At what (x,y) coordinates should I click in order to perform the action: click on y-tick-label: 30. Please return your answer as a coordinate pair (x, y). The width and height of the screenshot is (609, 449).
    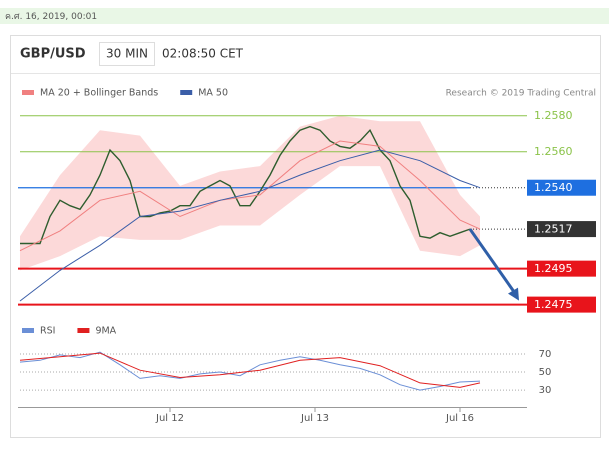
    Looking at the image, I should click on (545, 390).